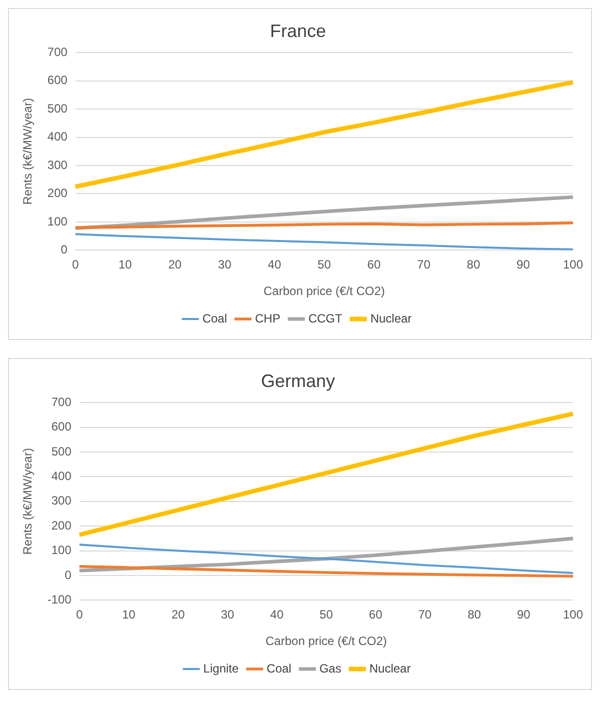  What do you see at coordinates (298, 380) in the screenshot?
I see `chart-title: Germany` at bounding box center [298, 380].